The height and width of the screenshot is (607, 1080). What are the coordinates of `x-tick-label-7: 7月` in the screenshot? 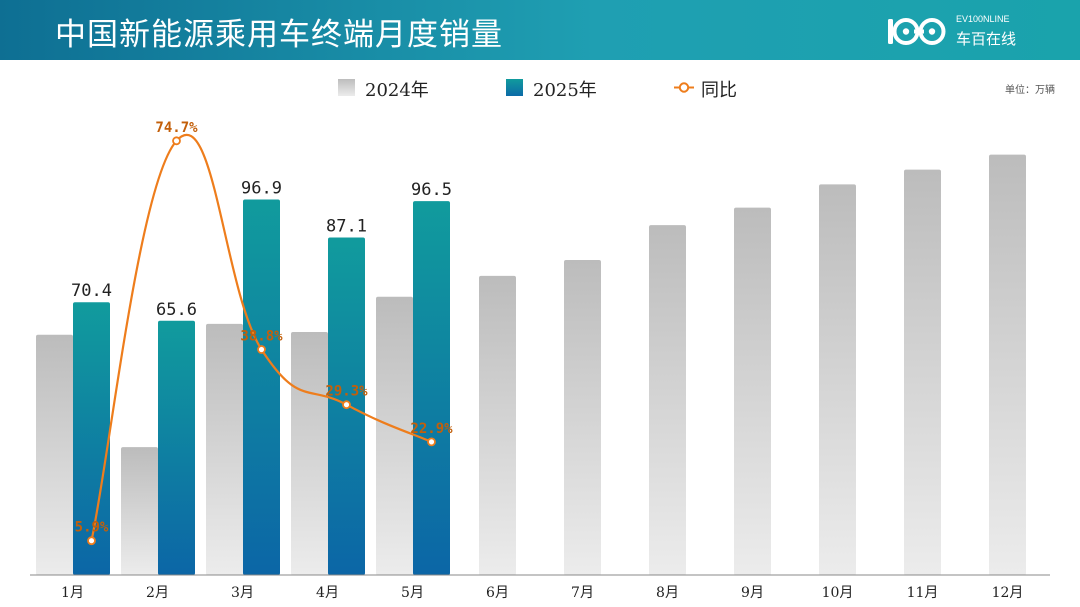 It's located at (582, 593).